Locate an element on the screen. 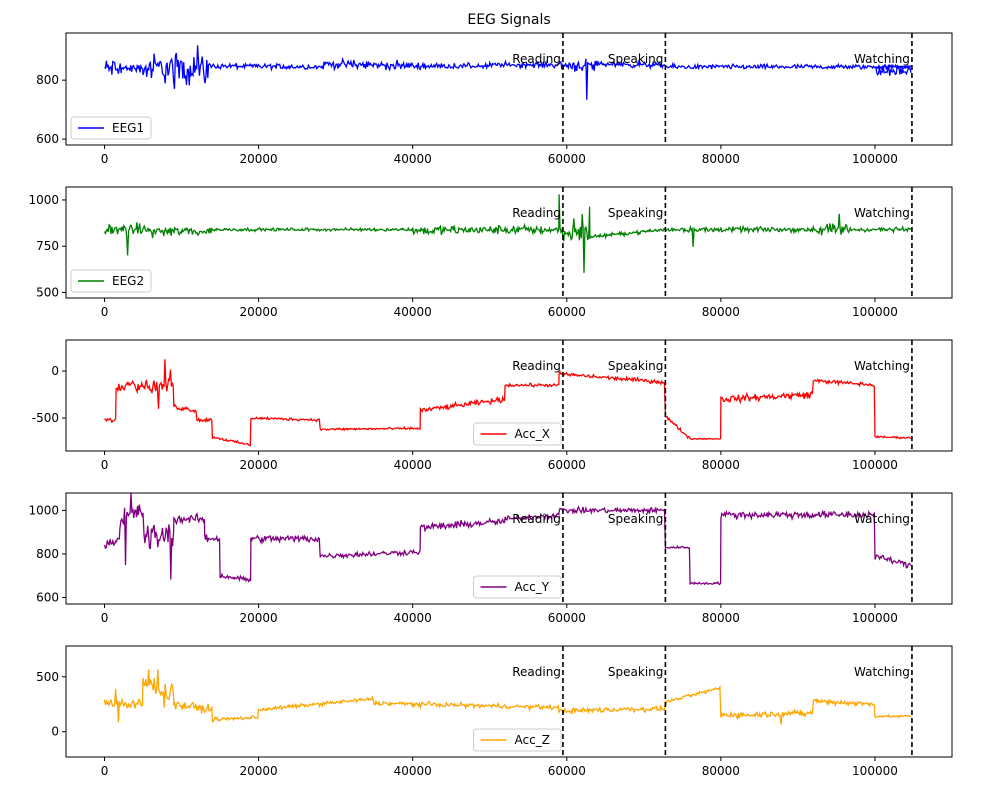  legend: Acc_Y is located at coordinates (517, 587).